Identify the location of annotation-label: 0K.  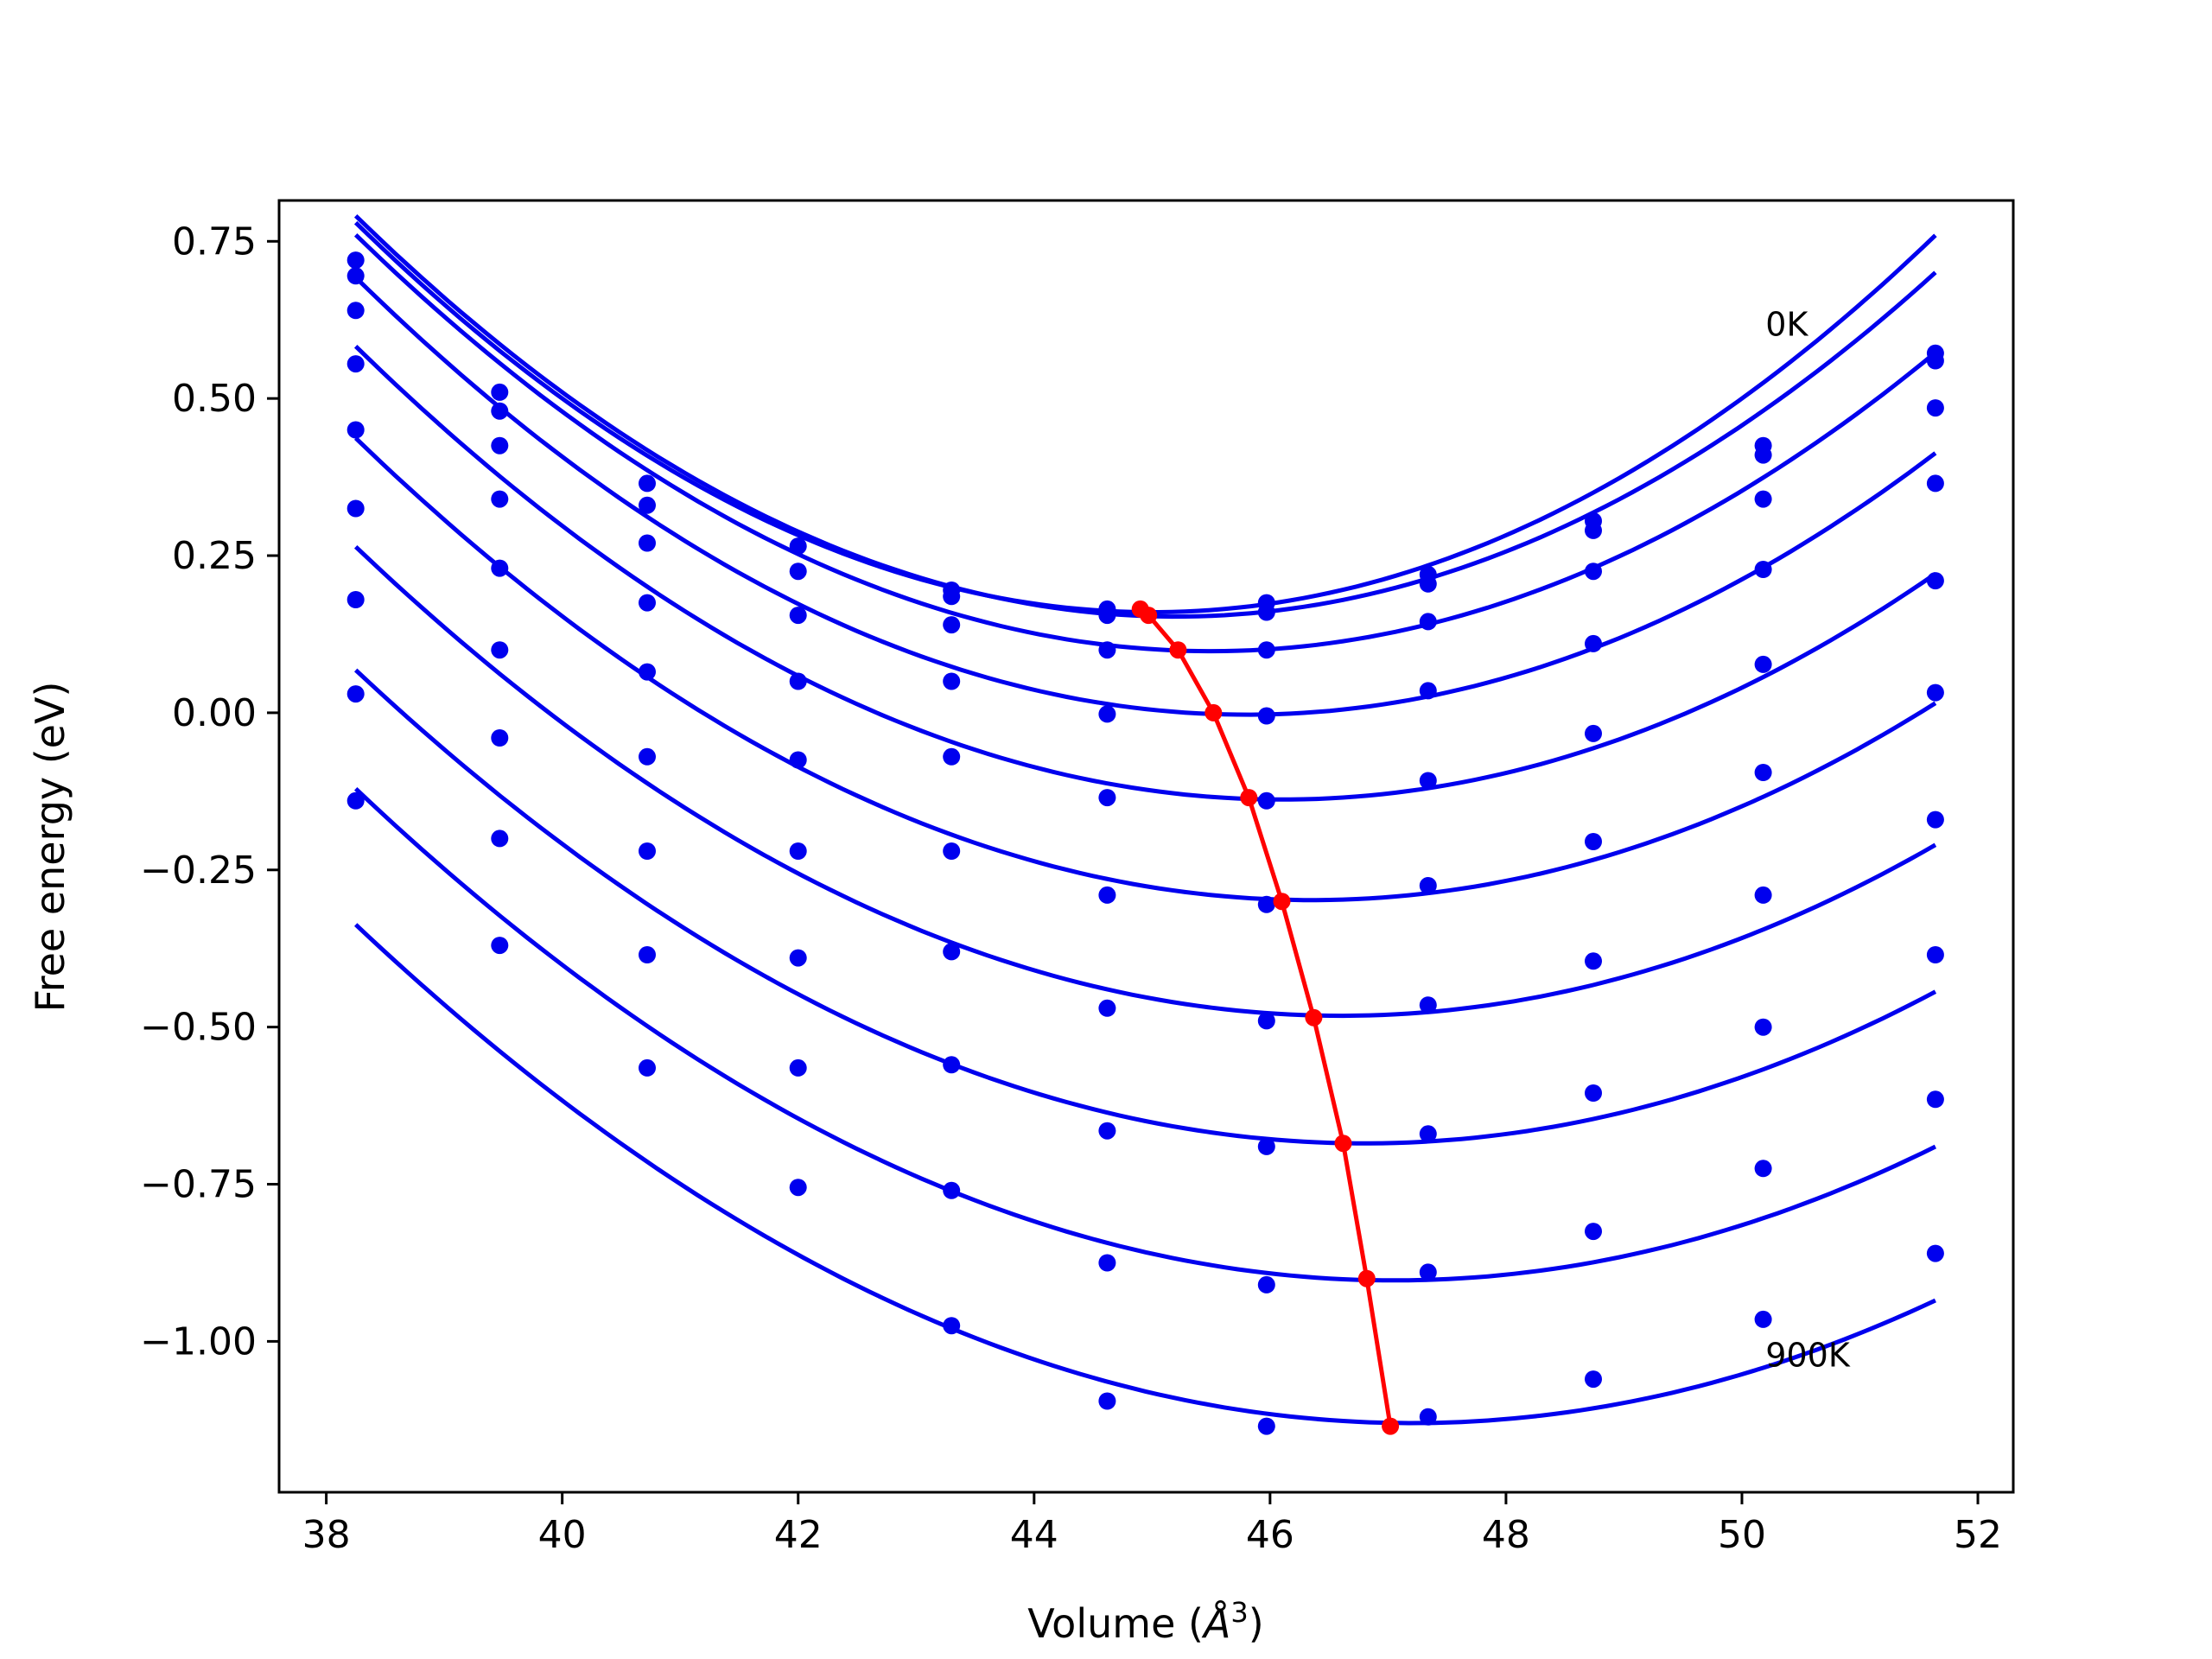
(1786, 324).